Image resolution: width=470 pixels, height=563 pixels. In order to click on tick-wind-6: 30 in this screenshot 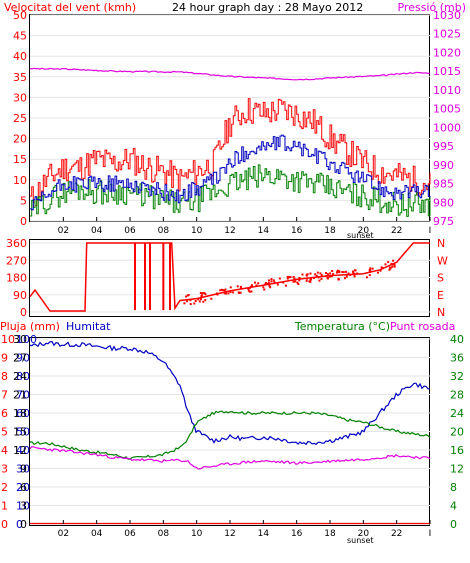, I will do `click(20, 97)`.